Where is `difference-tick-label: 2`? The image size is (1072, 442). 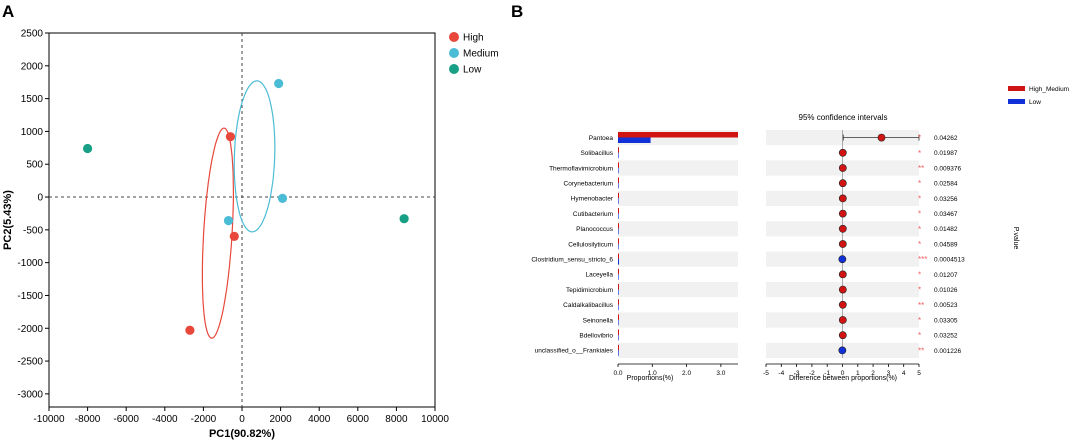
difference-tick-label: 2 is located at coordinates (873, 373).